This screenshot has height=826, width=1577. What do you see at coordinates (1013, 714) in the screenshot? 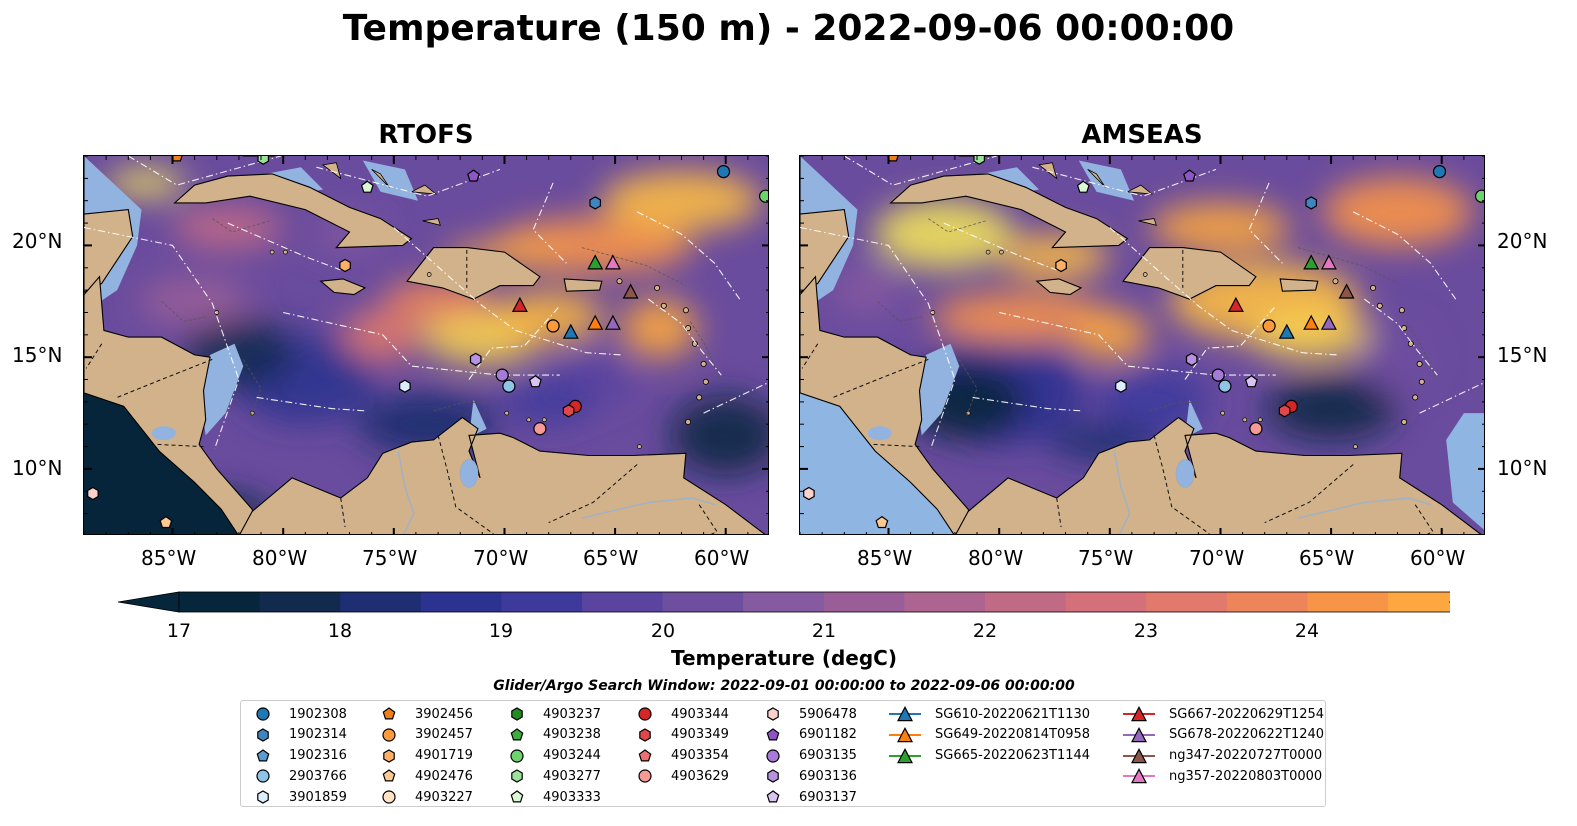
I see `legend-item-label: SG610-20220621T1130` at bounding box center [1013, 714].